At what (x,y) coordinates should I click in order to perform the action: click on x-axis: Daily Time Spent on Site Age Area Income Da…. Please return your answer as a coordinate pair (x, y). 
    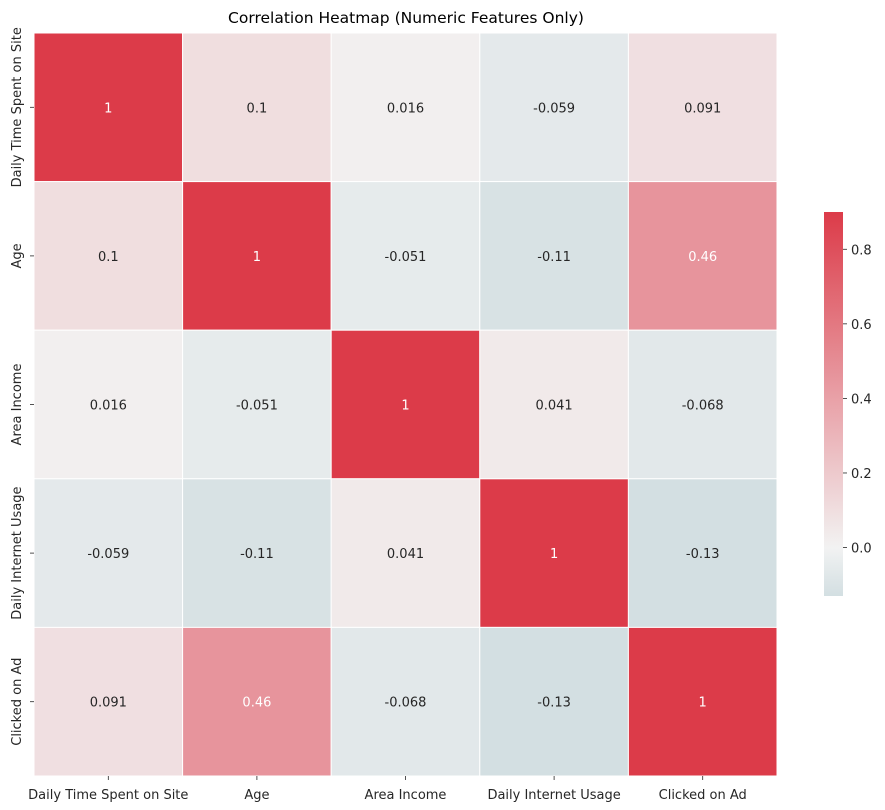
    Looking at the image, I should click on (387, 789).